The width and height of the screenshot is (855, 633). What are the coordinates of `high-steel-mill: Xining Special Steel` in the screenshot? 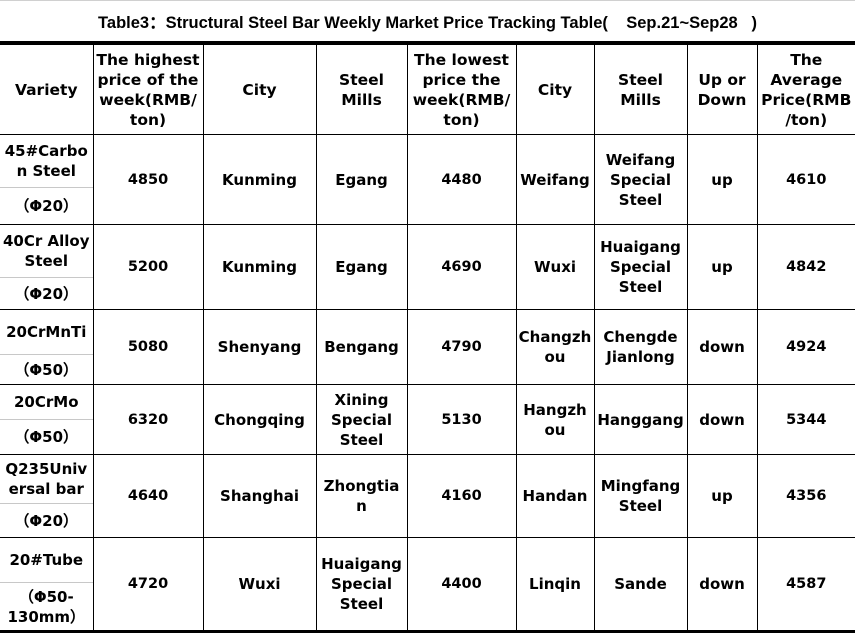 It's located at (361, 419).